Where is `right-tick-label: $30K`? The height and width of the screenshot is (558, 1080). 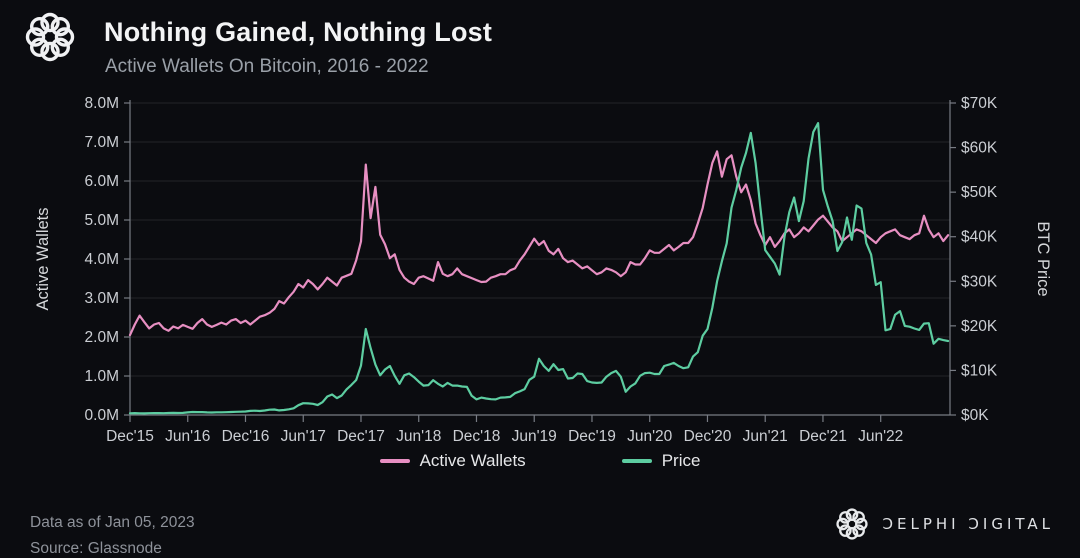 right-tick-label: $30K is located at coordinates (979, 281).